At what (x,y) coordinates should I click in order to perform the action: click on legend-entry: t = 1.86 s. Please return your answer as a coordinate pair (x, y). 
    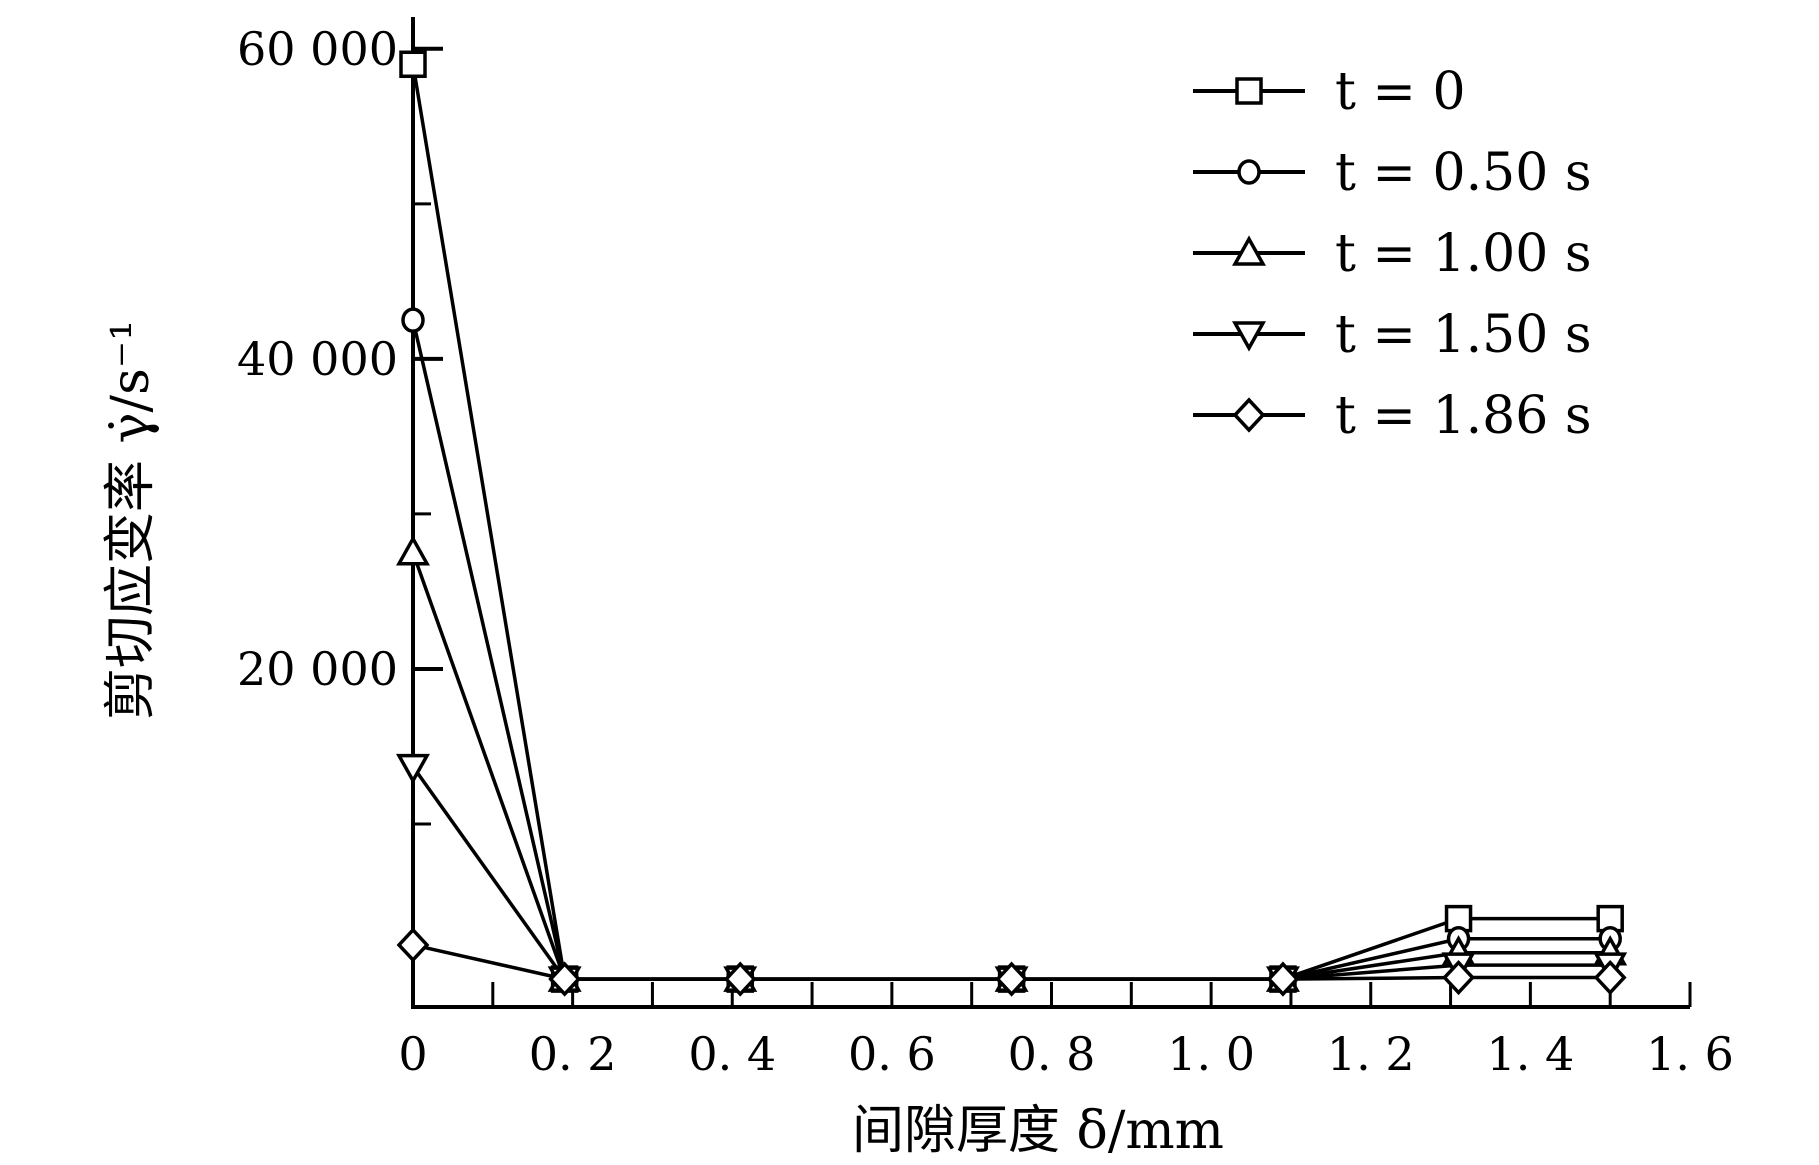
    Looking at the image, I should click on (1392, 416).